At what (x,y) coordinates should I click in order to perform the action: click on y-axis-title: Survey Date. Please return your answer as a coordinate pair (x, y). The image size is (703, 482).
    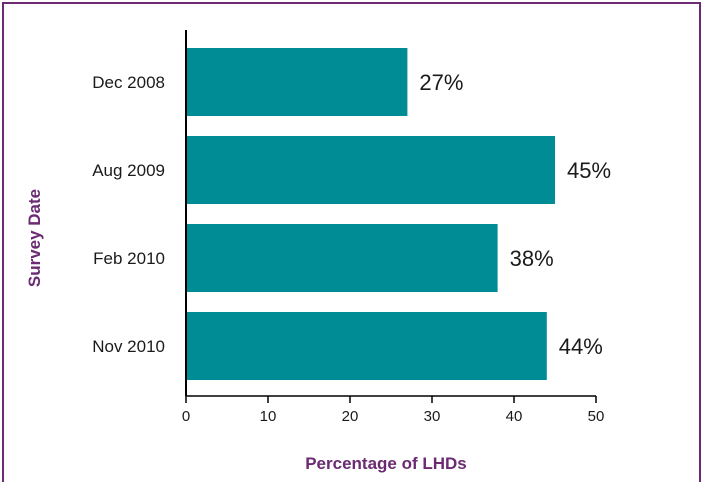
    Looking at the image, I should click on (34, 238).